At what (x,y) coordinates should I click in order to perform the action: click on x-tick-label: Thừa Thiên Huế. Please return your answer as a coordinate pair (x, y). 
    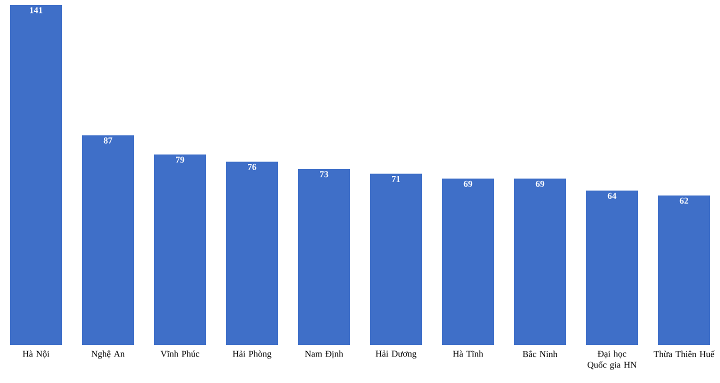
    Looking at the image, I should click on (684, 354).